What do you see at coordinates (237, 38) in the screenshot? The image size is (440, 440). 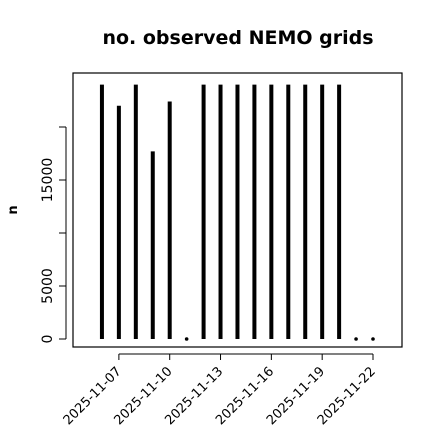 I see `chart-title: no. observed NEMO grids` at bounding box center [237, 38].